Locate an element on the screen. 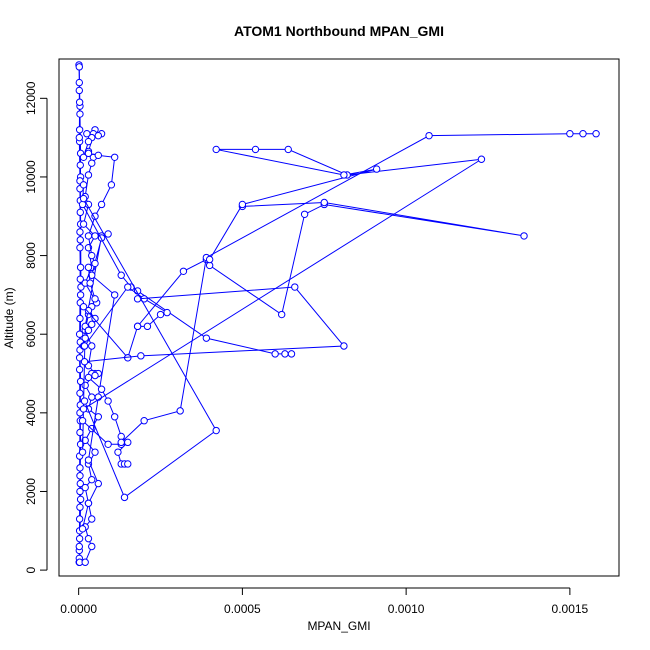  x-tick-label: 0.0010 is located at coordinates (406, 609).